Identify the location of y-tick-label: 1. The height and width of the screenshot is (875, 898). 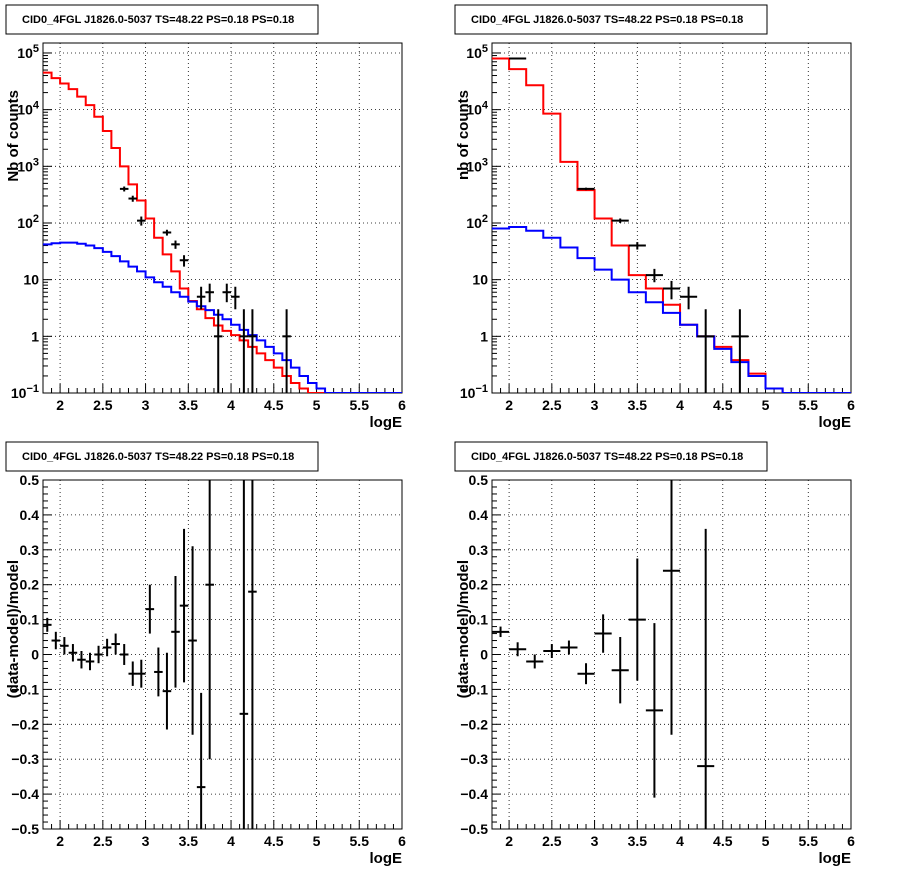
(35, 336).